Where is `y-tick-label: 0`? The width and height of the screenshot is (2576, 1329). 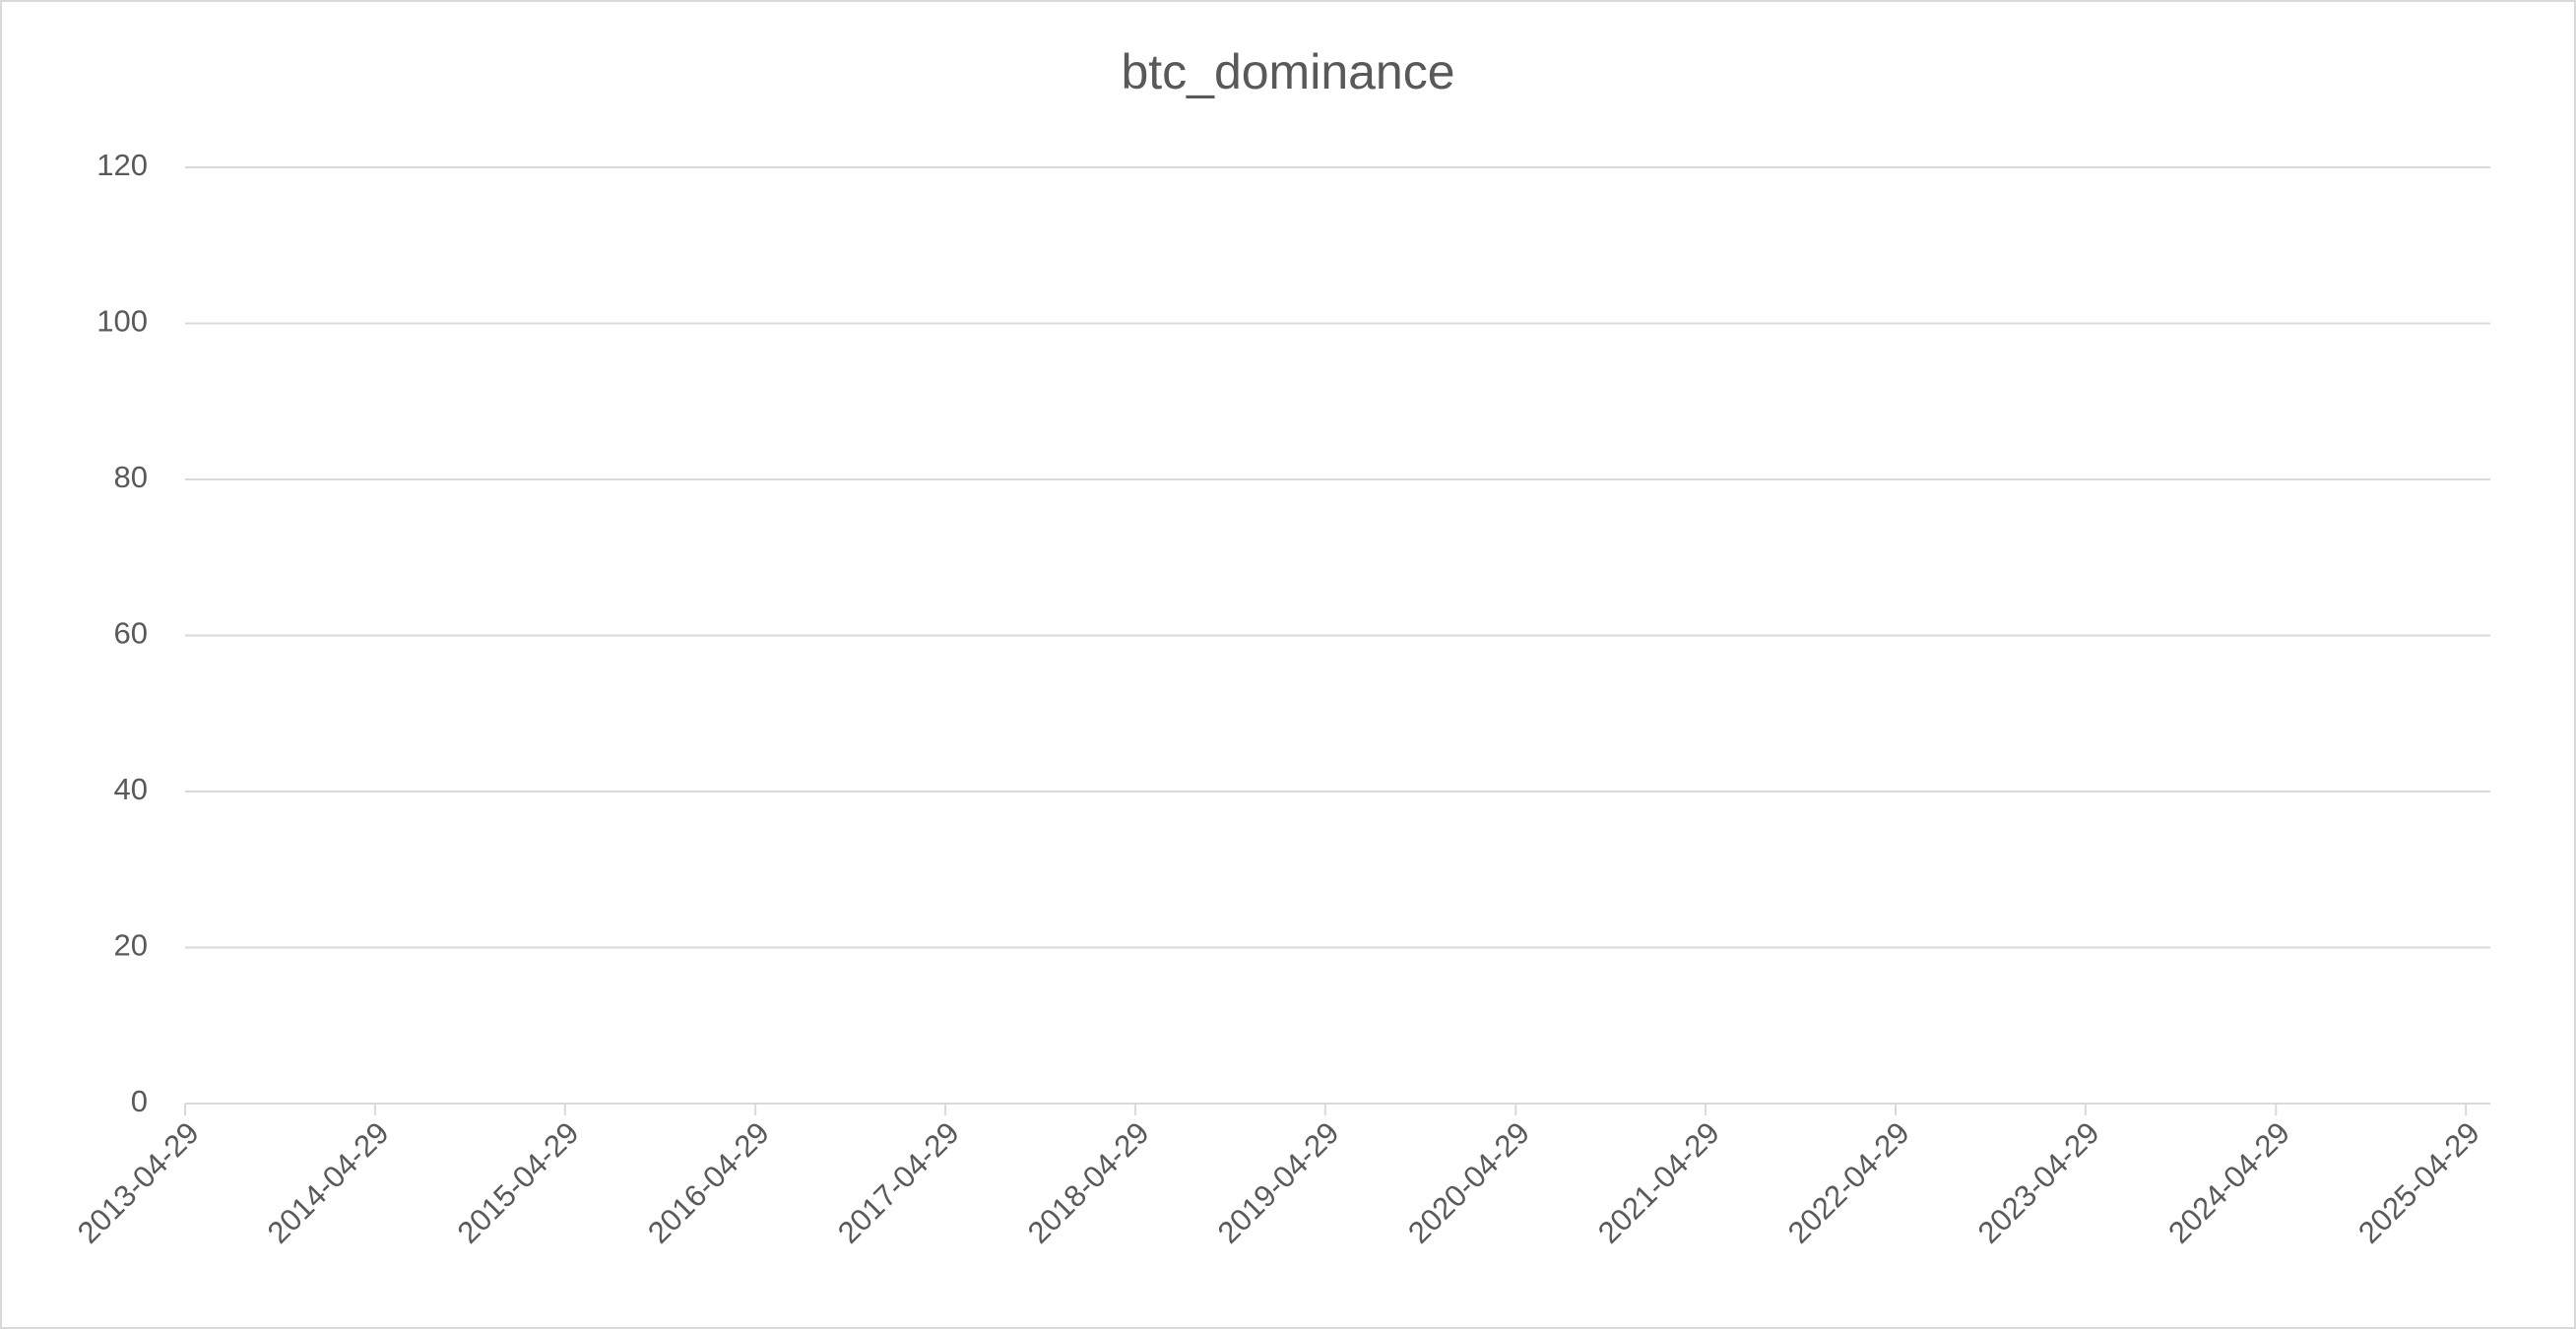
y-tick-label: 0 is located at coordinates (139, 1101).